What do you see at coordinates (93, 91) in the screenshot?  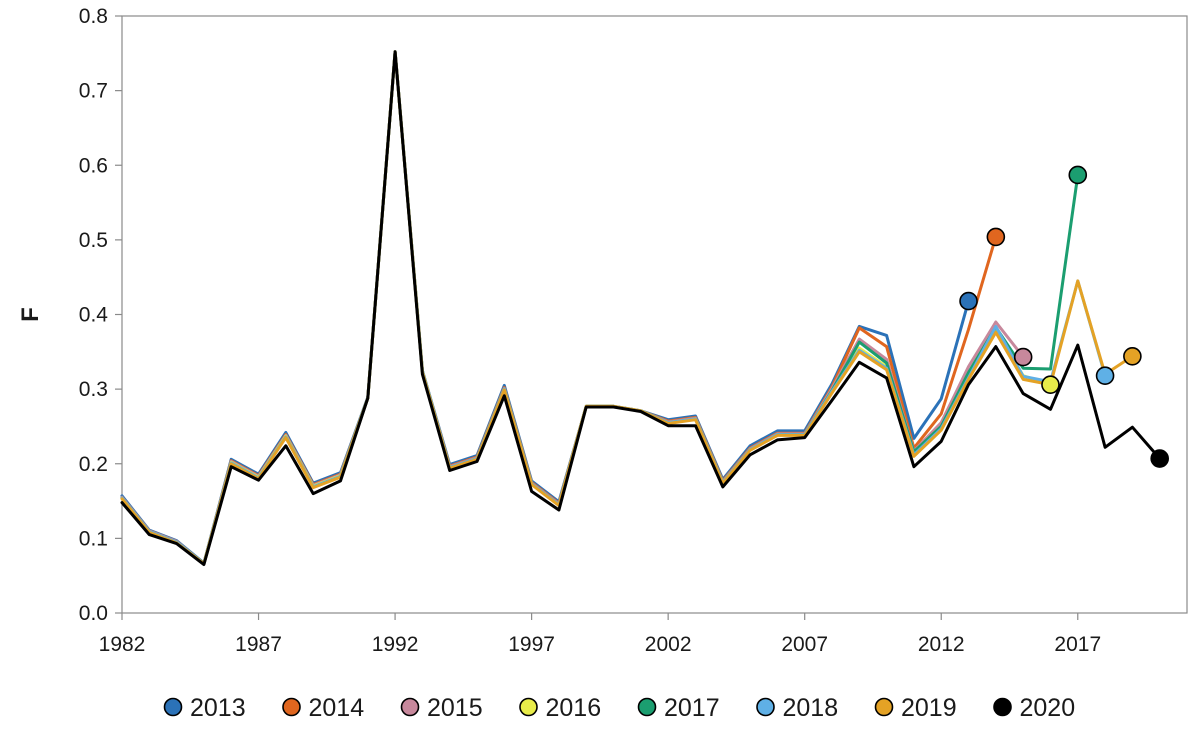 I see `y-tick-label: 0.7` at bounding box center [93, 91].